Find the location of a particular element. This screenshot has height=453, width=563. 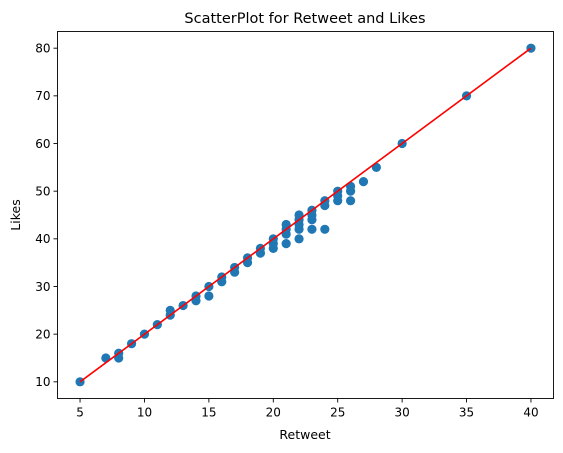

y-tick-label: 50 is located at coordinates (42, 191).